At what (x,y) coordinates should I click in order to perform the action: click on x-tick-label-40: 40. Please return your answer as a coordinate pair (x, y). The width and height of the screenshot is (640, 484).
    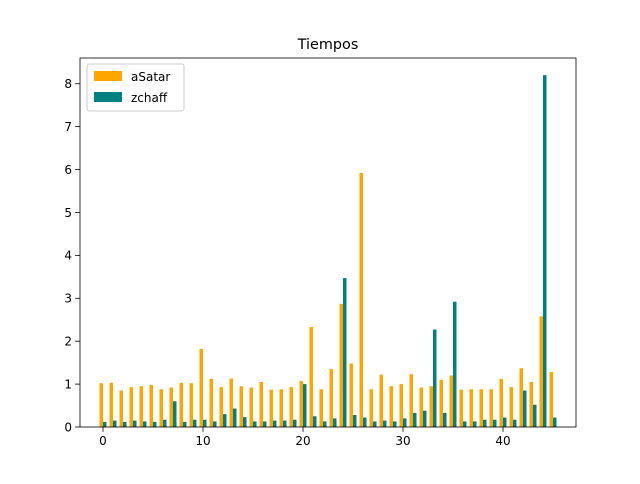
    Looking at the image, I should click on (502, 441).